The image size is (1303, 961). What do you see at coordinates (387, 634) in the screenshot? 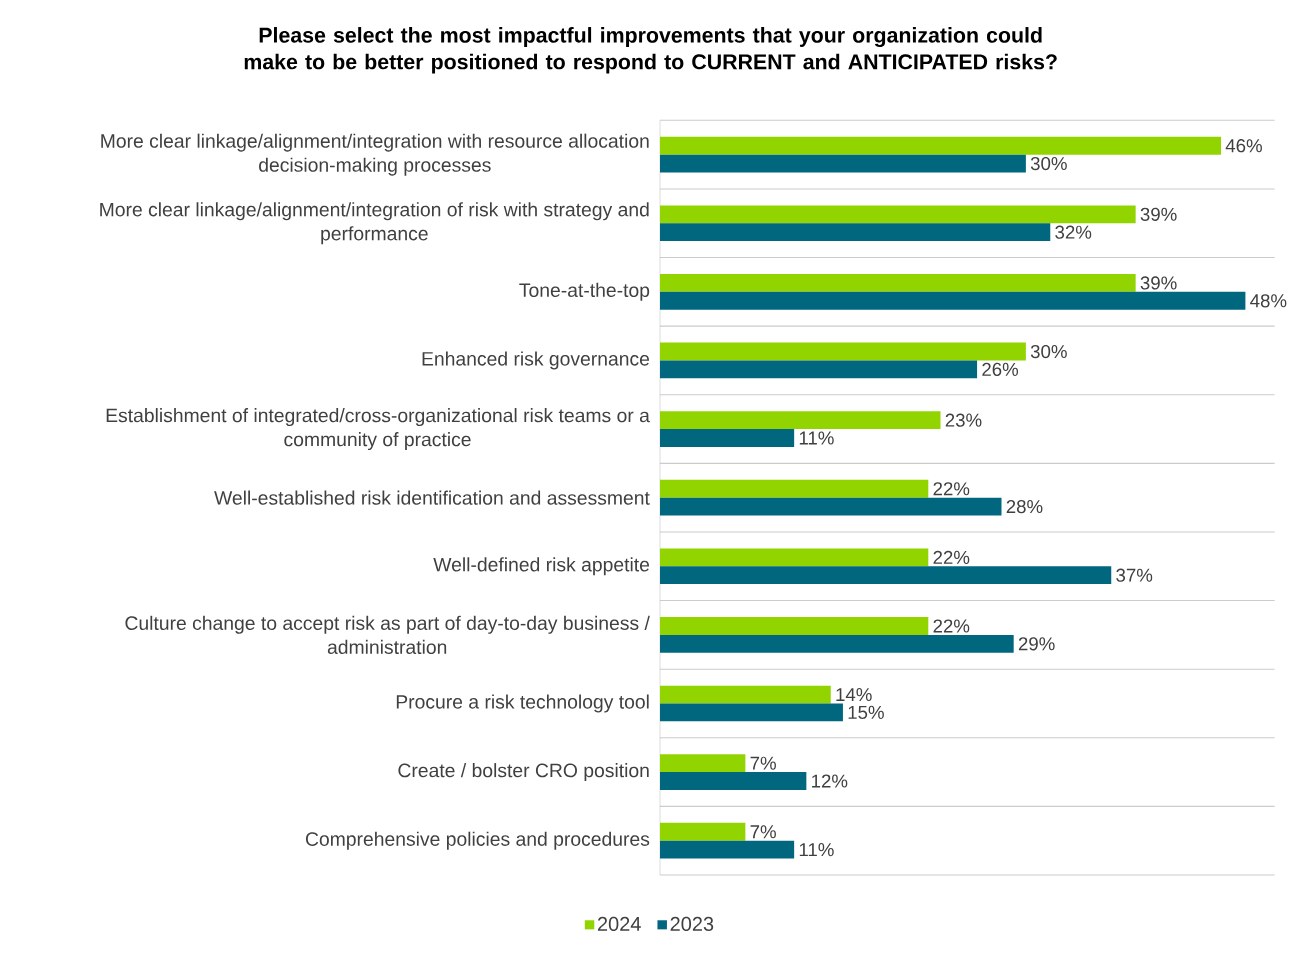
I see `y-tick-label: Culture change to accept risk as part of day-to-day business / administration` at bounding box center [387, 634].